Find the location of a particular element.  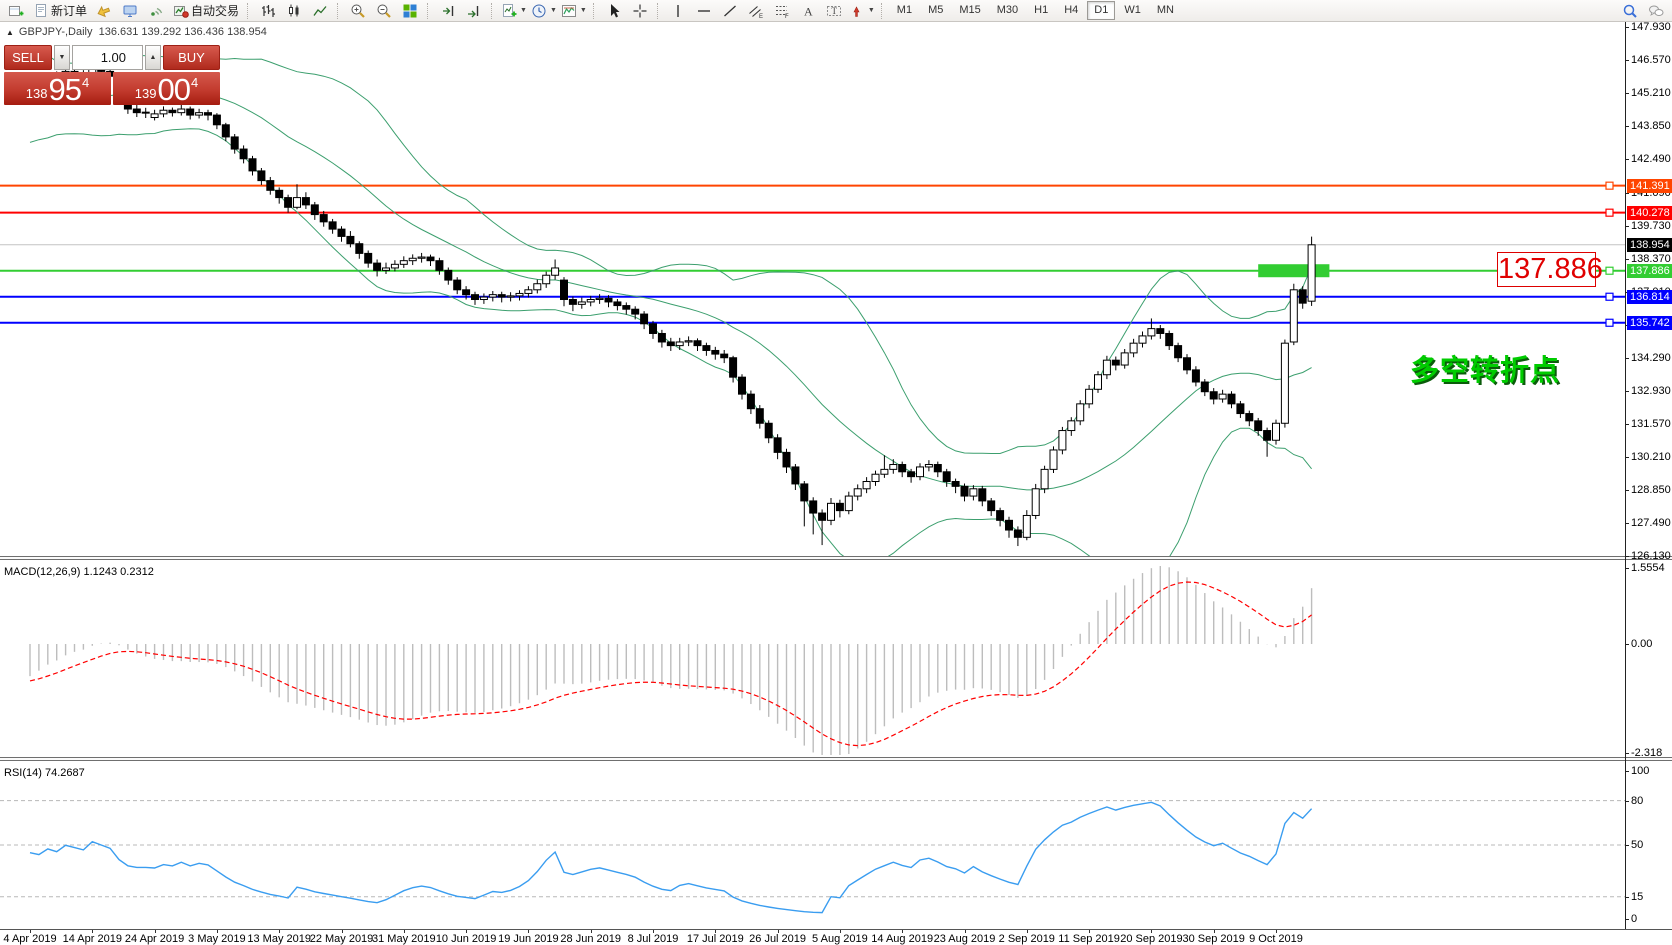

chart-shift-button is located at coordinates (448, 11).